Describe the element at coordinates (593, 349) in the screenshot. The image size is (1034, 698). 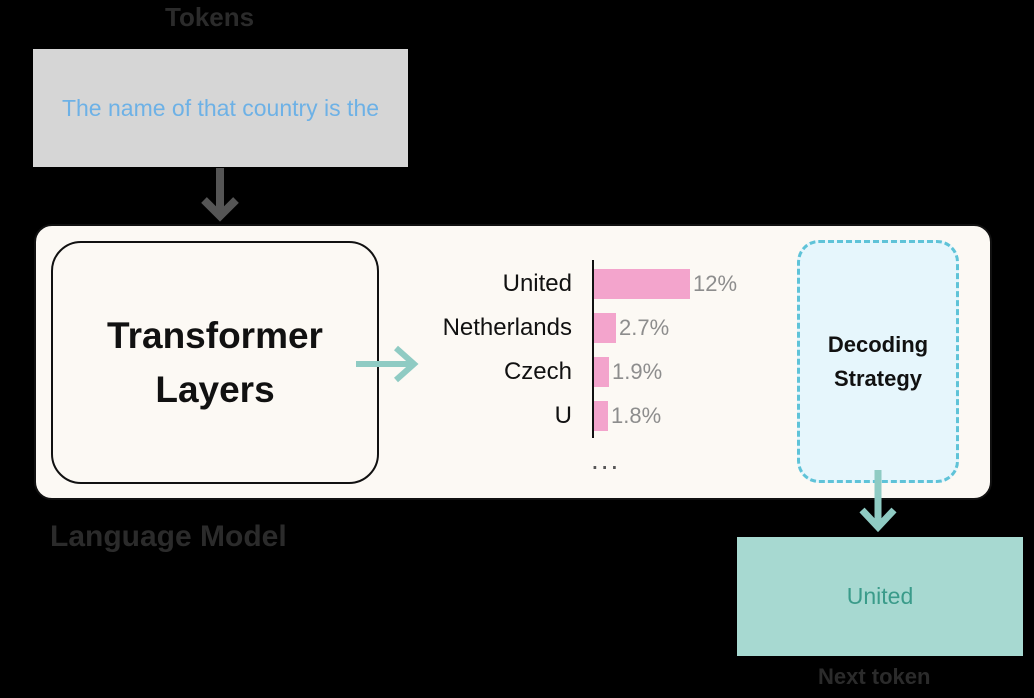
I see `chart-axis` at that location.